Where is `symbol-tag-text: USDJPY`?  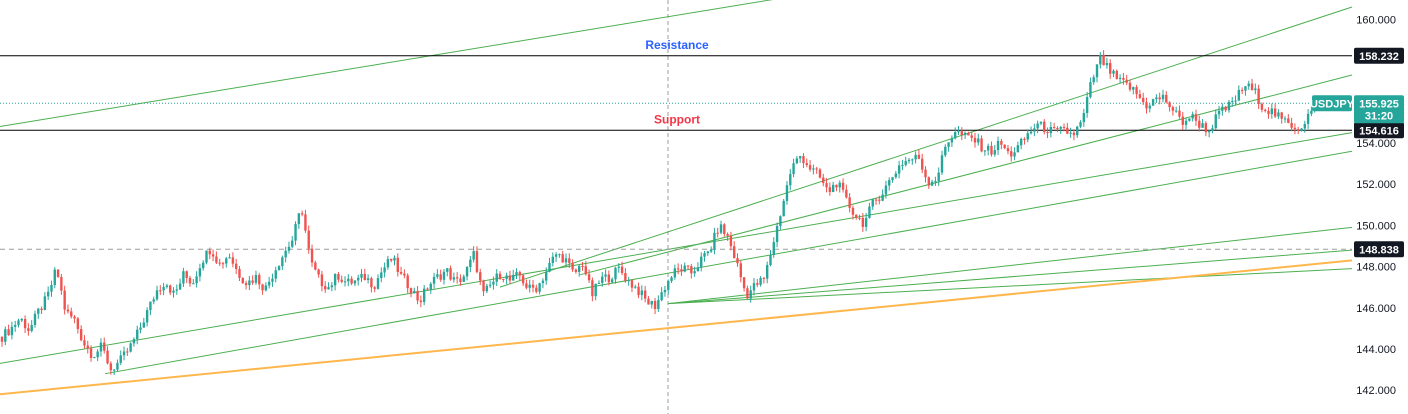
symbol-tag-text: USDJPY is located at coordinates (1332, 104).